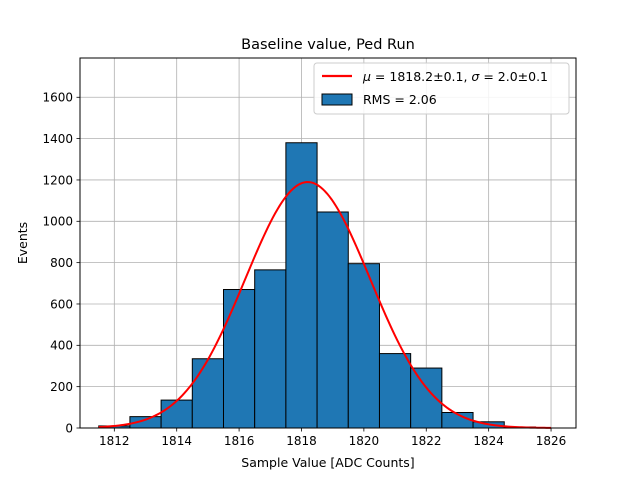  What do you see at coordinates (61, 346) in the screenshot?
I see `y-tick-label: 400` at bounding box center [61, 346].